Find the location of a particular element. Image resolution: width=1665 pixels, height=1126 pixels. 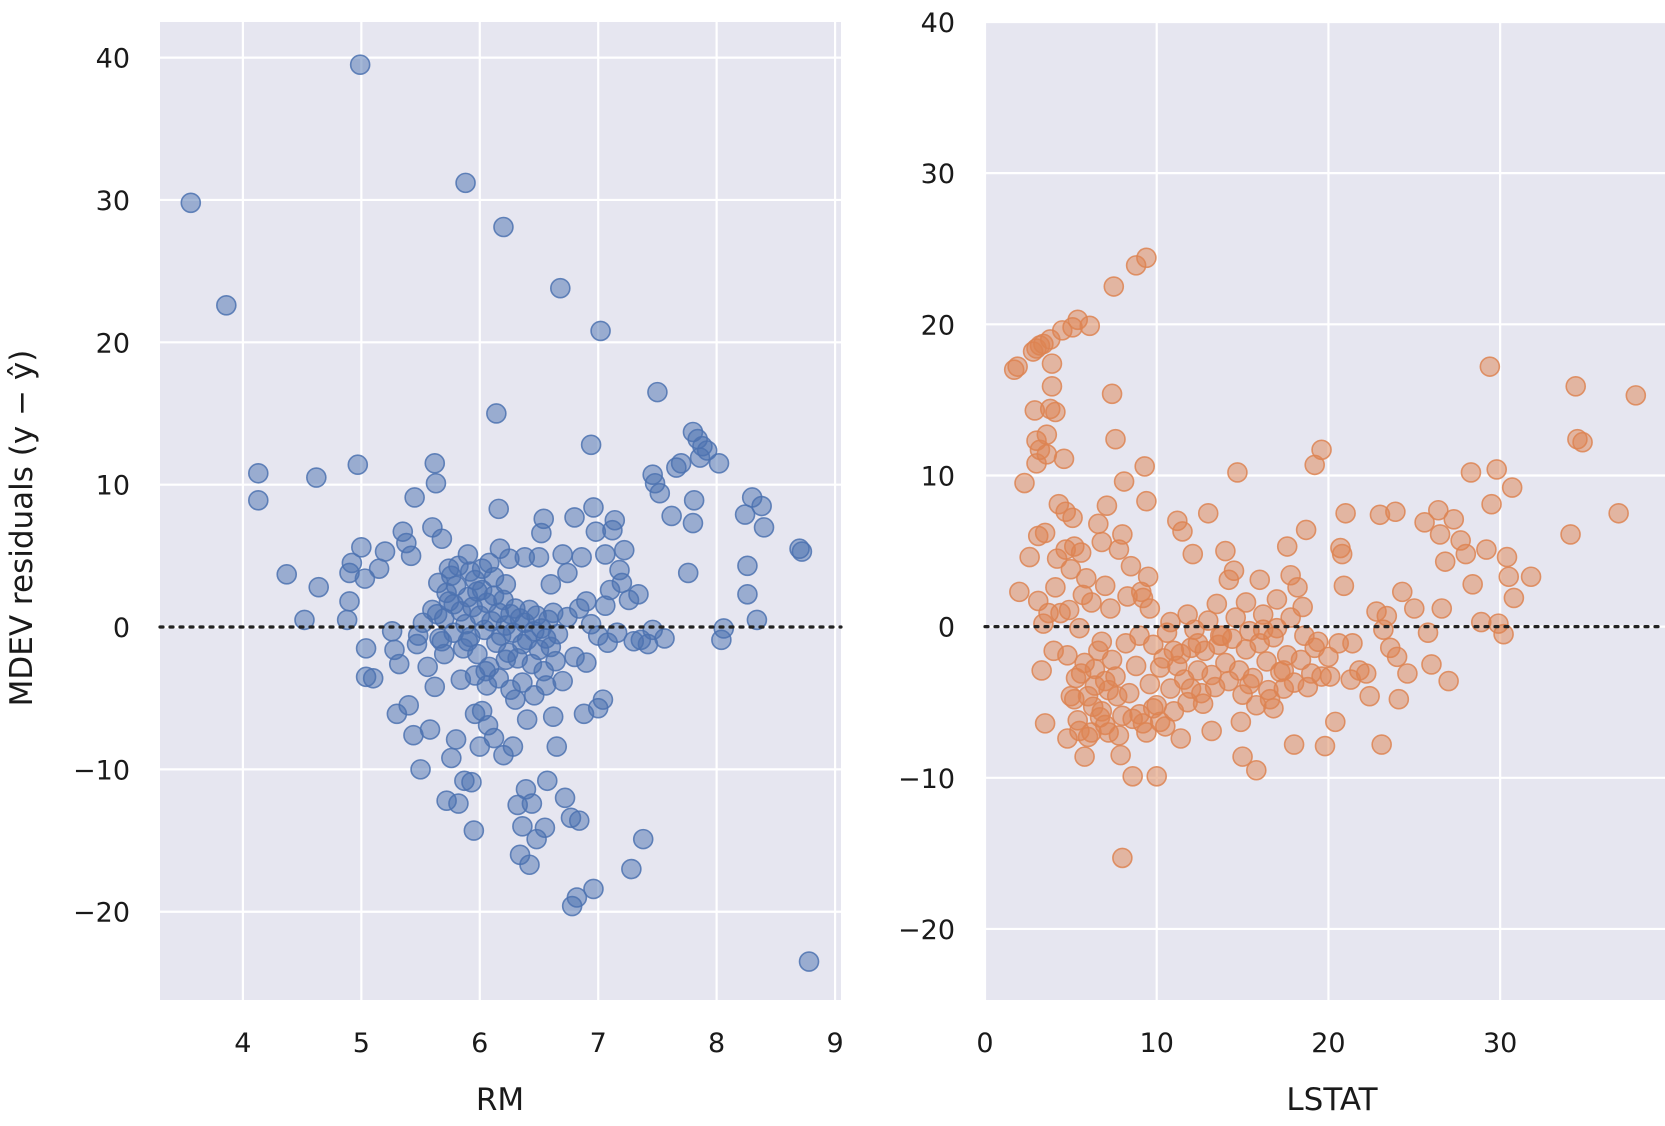

y-tick-label: 10 is located at coordinates (113, 486).